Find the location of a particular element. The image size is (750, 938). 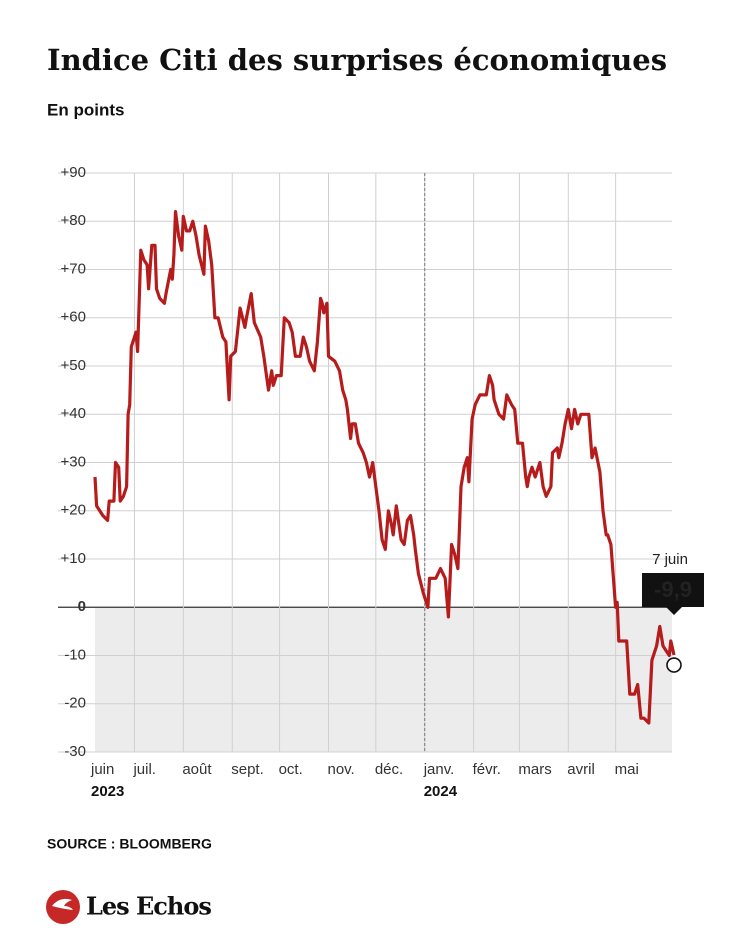

y-tick-label: +40 is located at coordinates (73, 413).